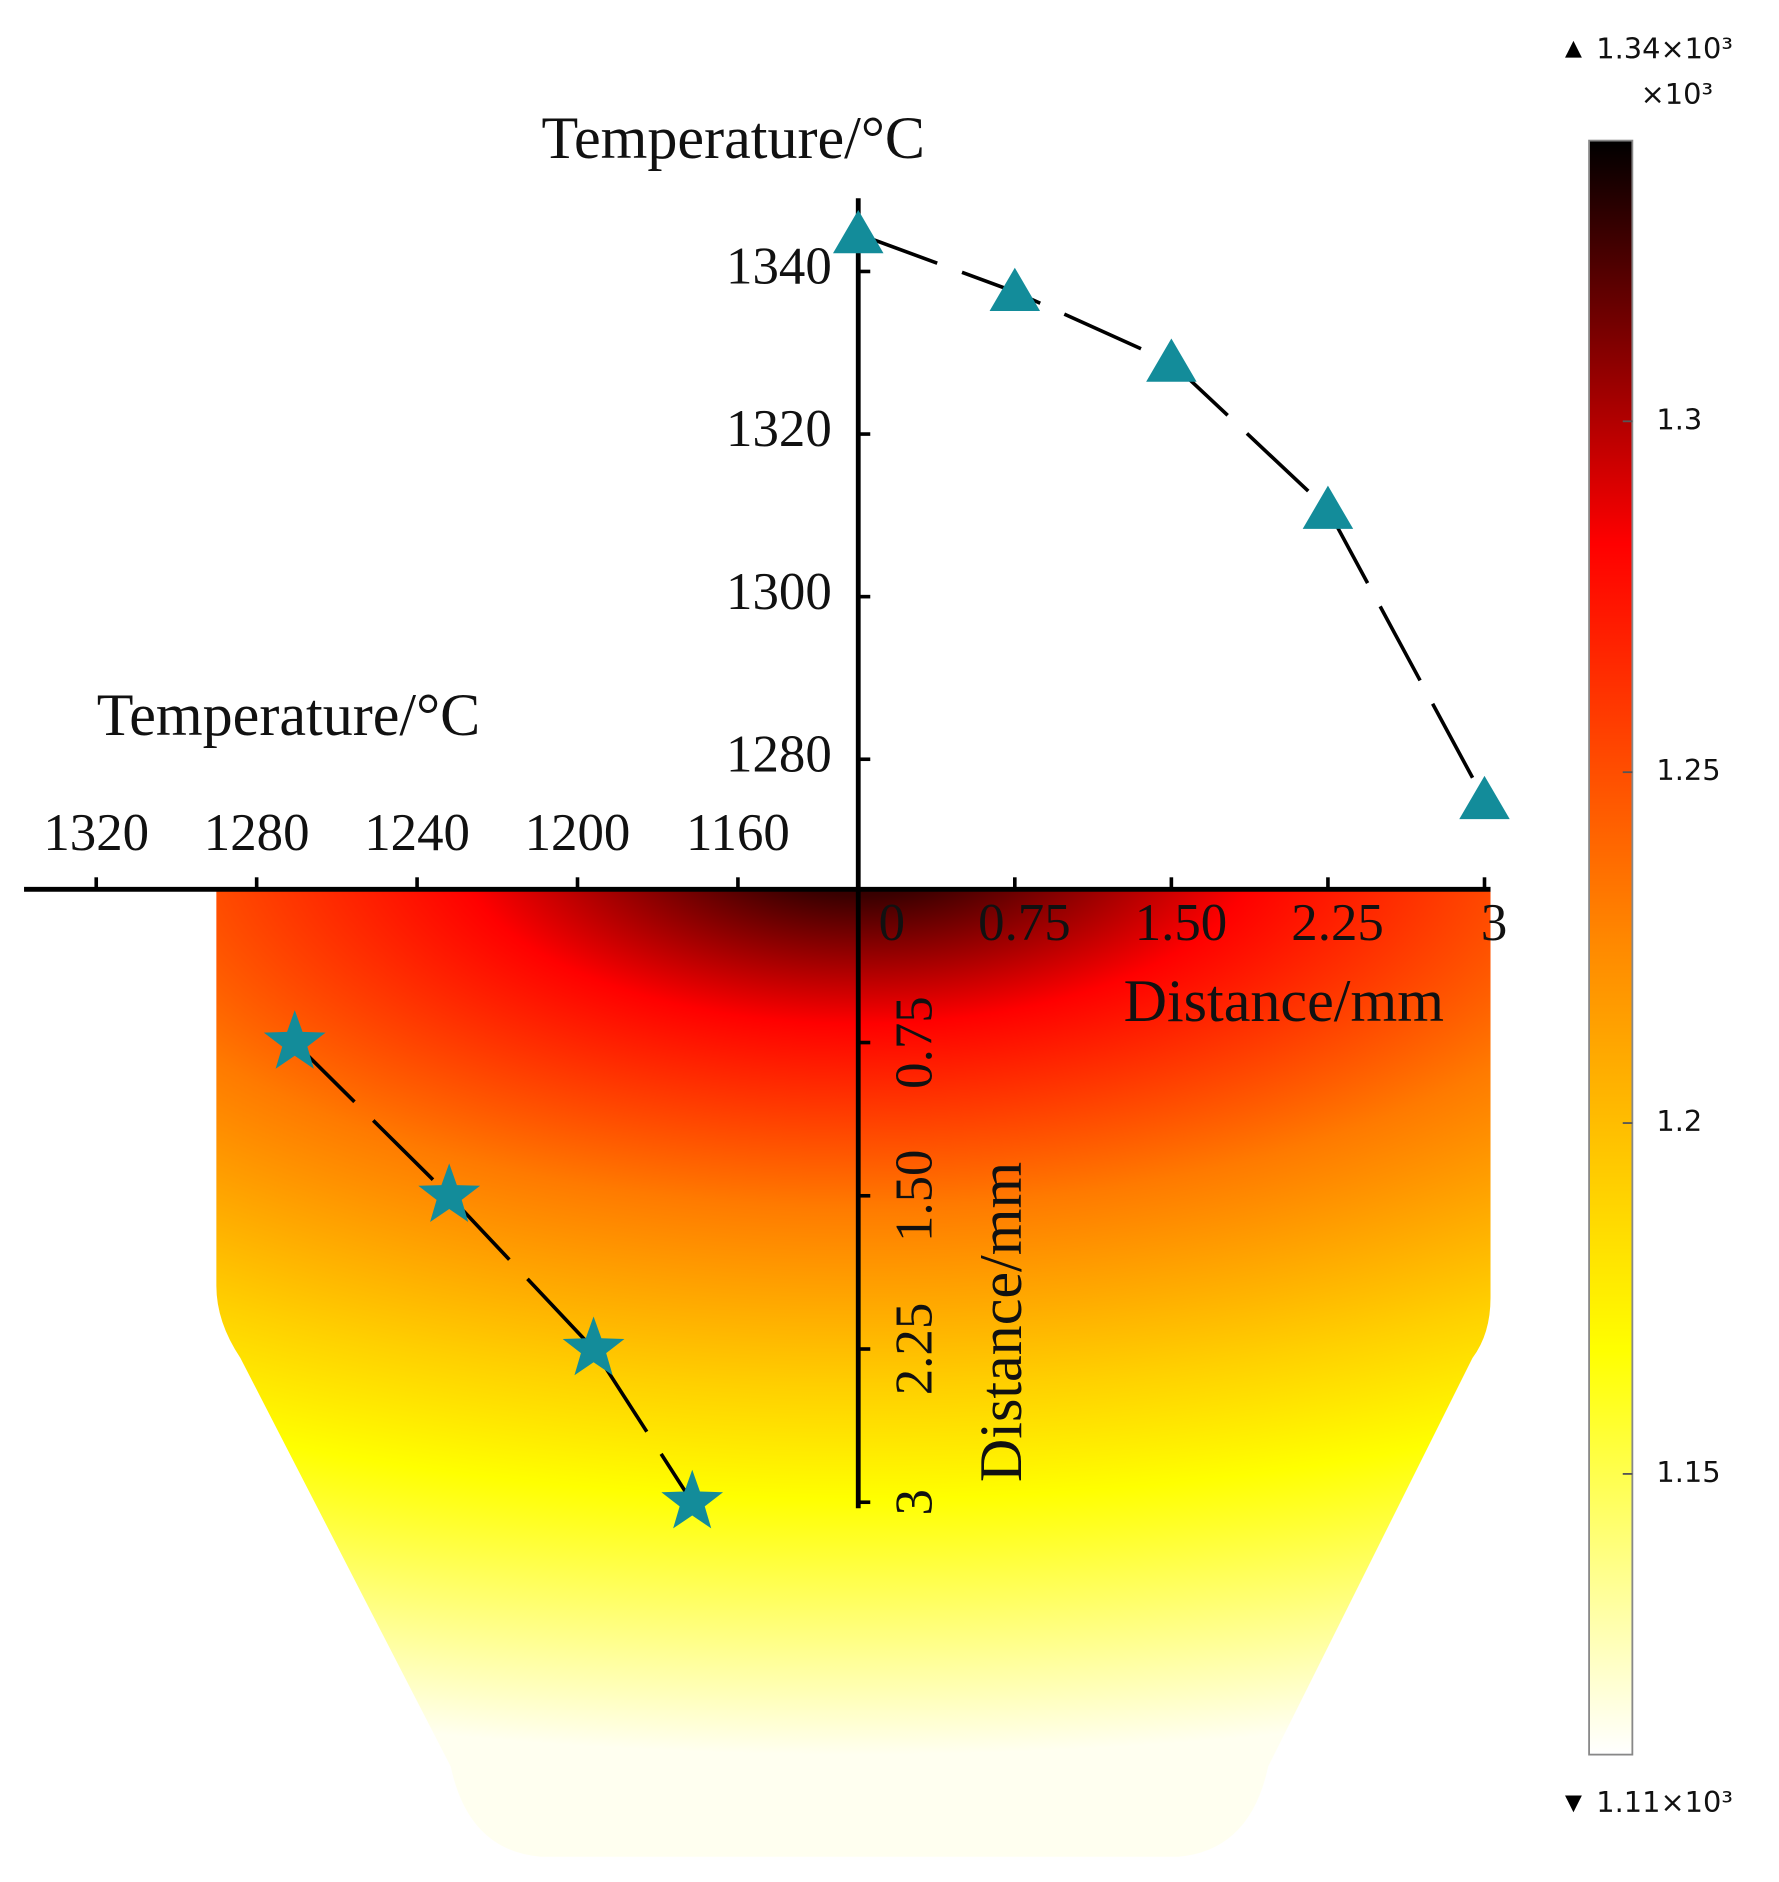 The height and width of the screenshot is (1882, 1779). I want to click on temperature-tick-label: 1320, so click(96, 833).